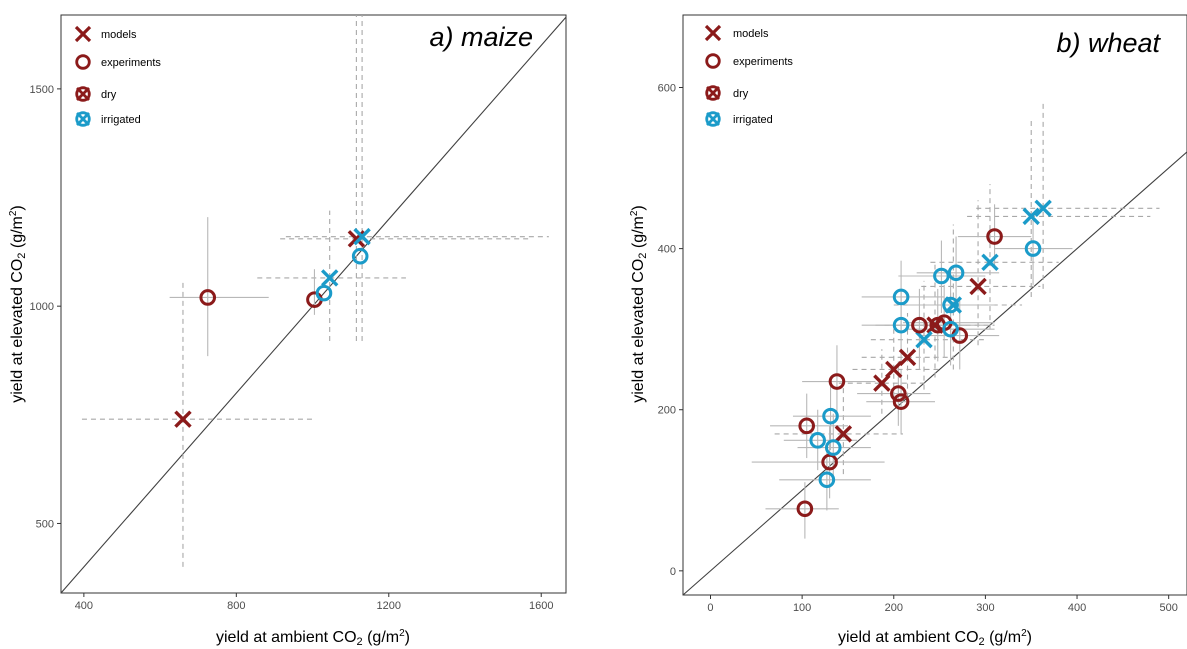  I want to click on panel-title: a) maize, so click(481, 37).